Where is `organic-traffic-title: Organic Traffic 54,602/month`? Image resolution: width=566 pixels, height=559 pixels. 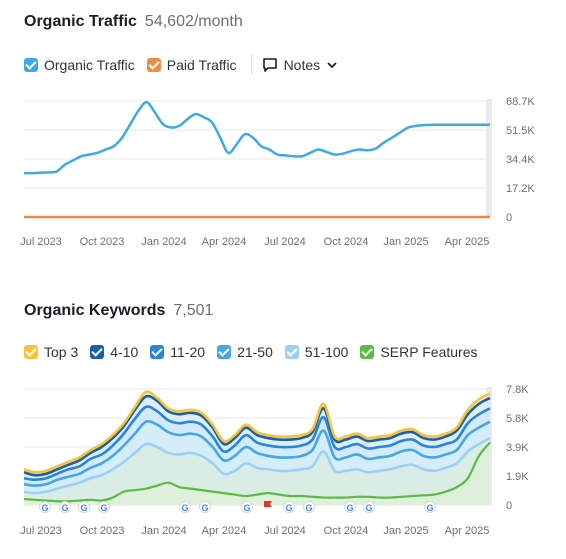
organic-traffic-title: Organic Traffic 54,602/month is located at coordinates (133, 22).